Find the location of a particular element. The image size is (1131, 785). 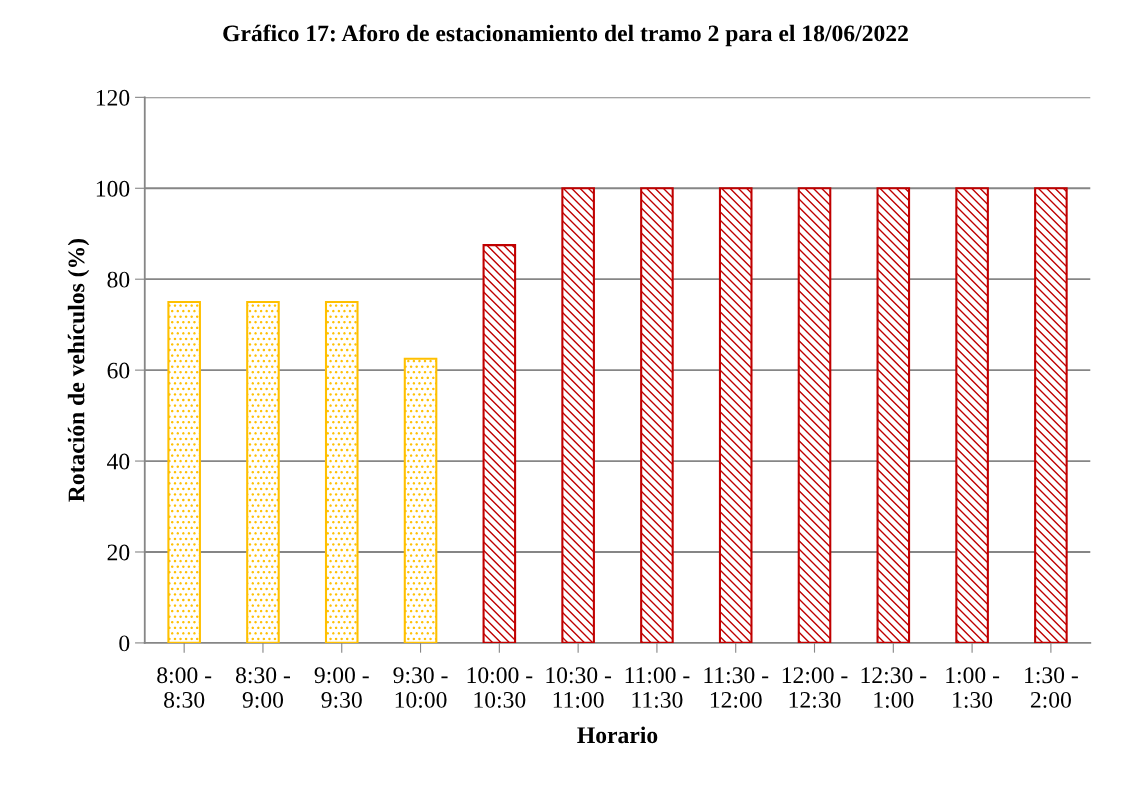

y-tick-label: 60 is located at coordinates (118, 370).